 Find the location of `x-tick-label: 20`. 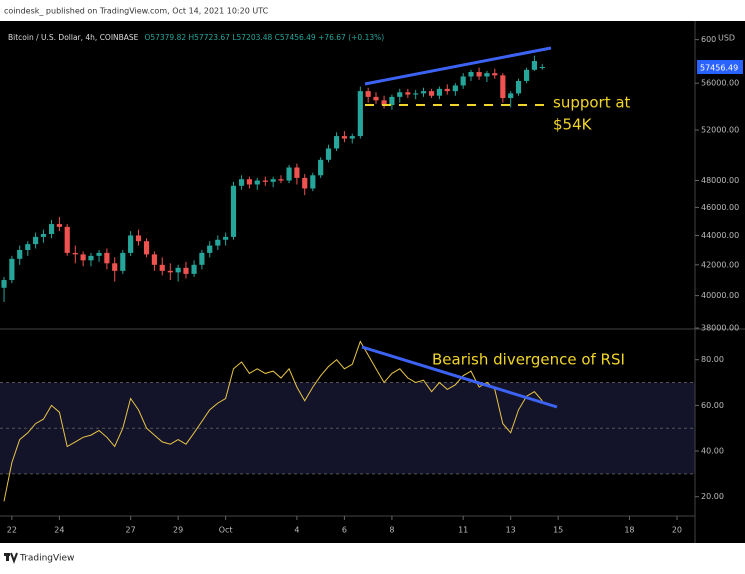

x-tick-label: 20 is located at coordinates (677, 530).